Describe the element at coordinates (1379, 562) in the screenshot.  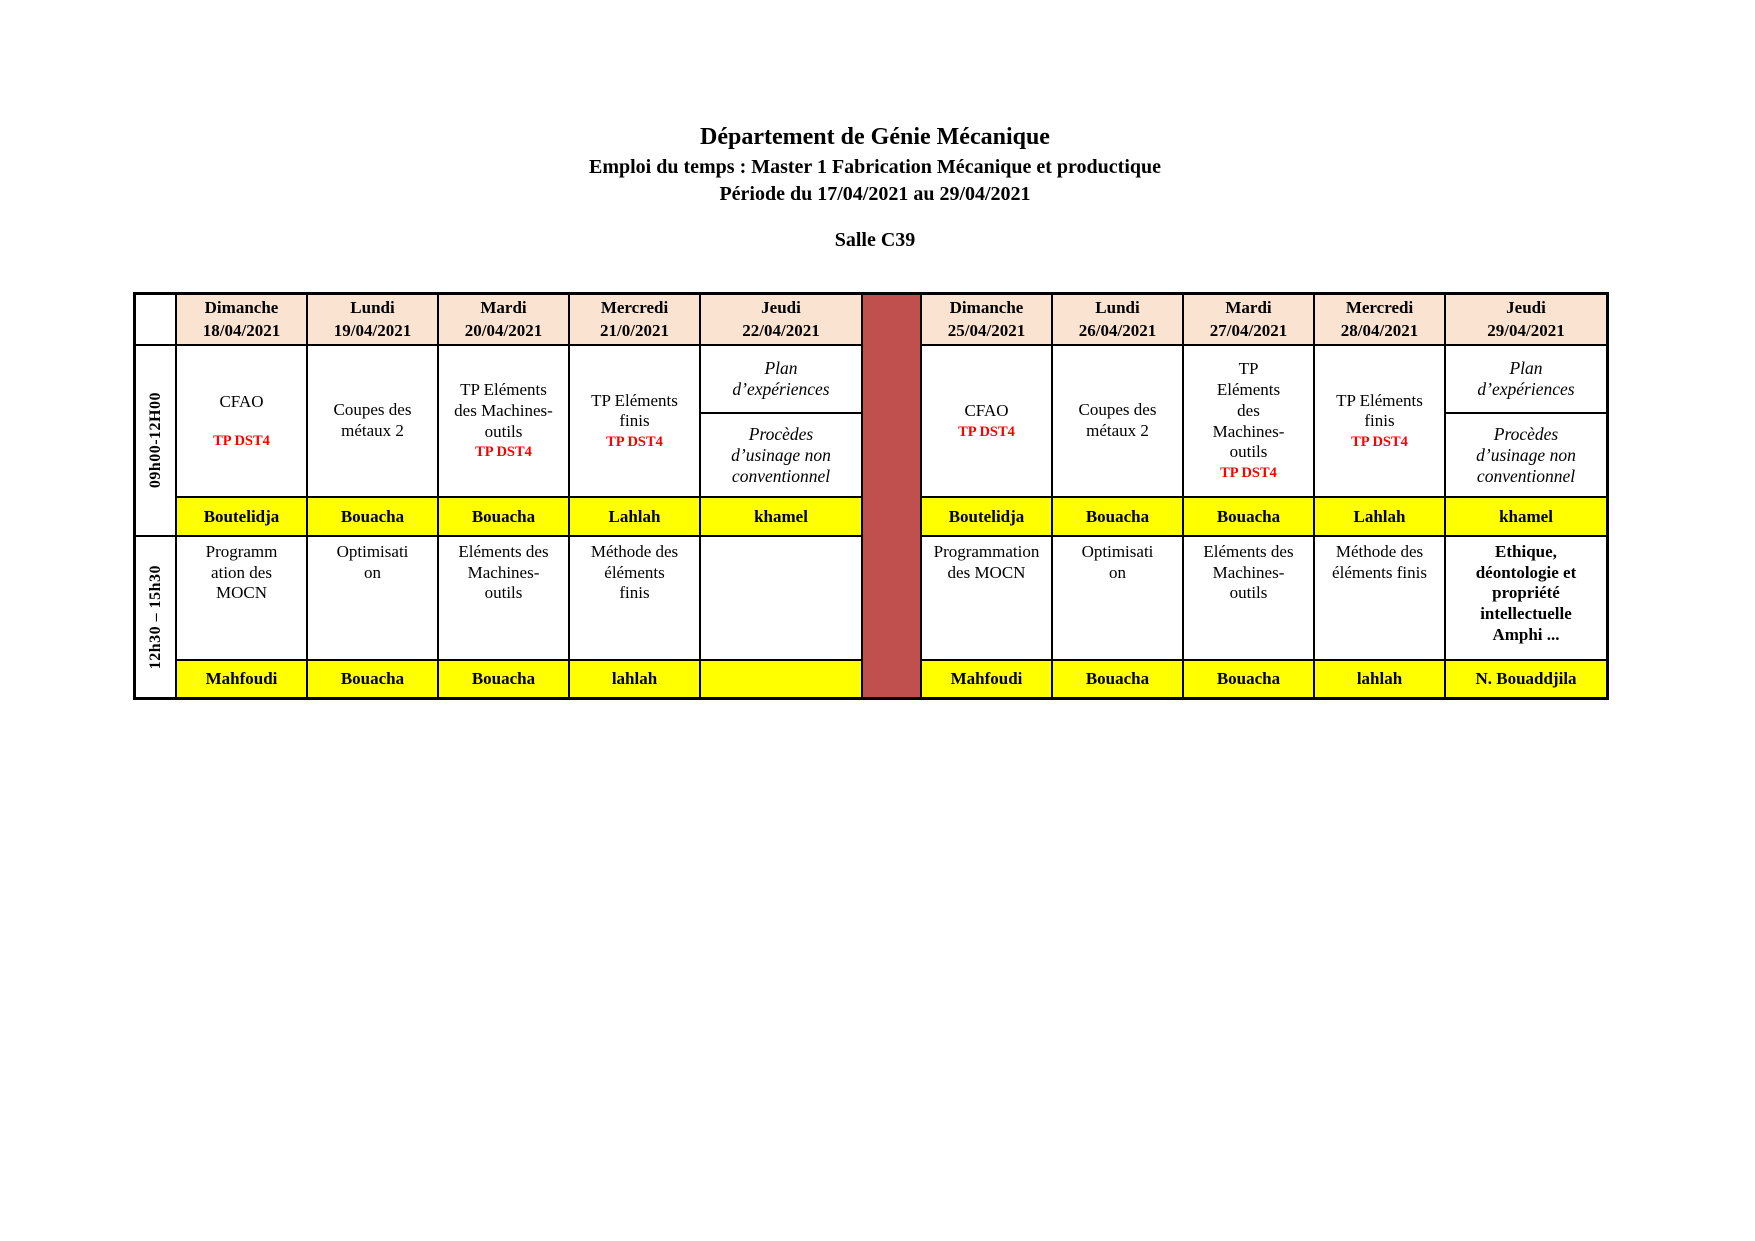
I see `course-title: Méthode des éléments finis` at that location.